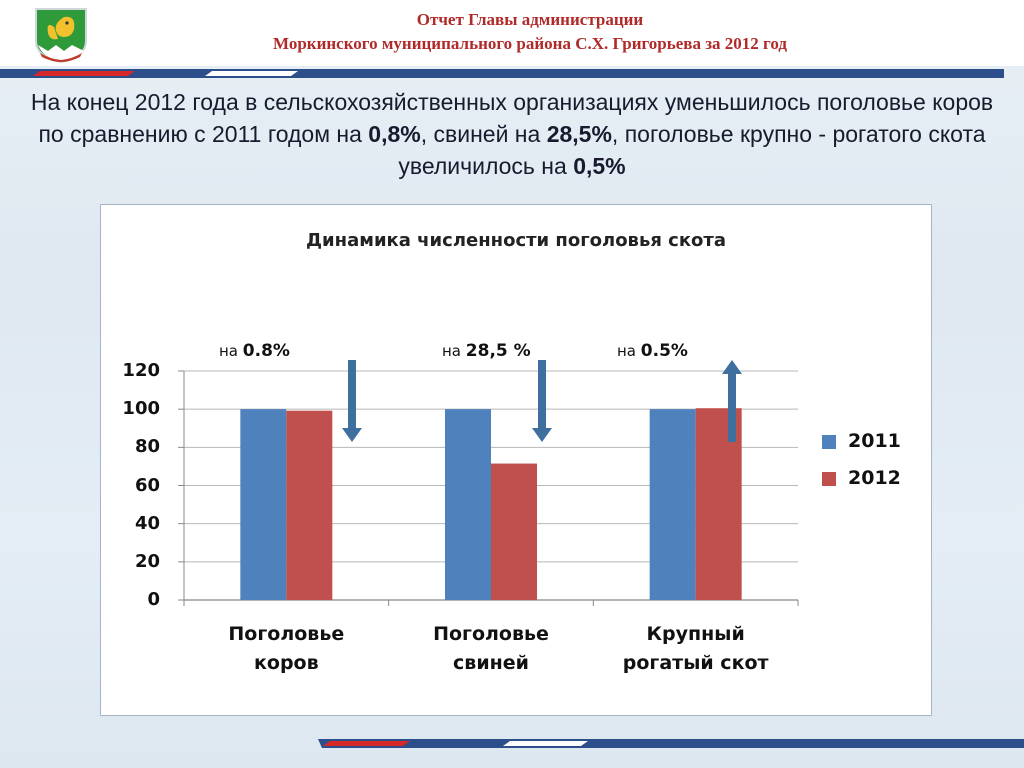 The image size is (1024, 768). I want to click on change-annotation: на 0.8%, so click(254, 351).